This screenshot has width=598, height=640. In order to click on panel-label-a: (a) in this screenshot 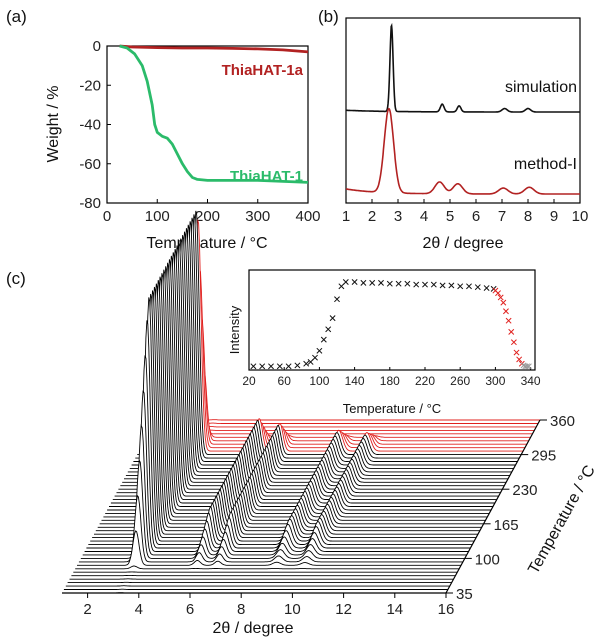, I will do `click(16, 16)`.